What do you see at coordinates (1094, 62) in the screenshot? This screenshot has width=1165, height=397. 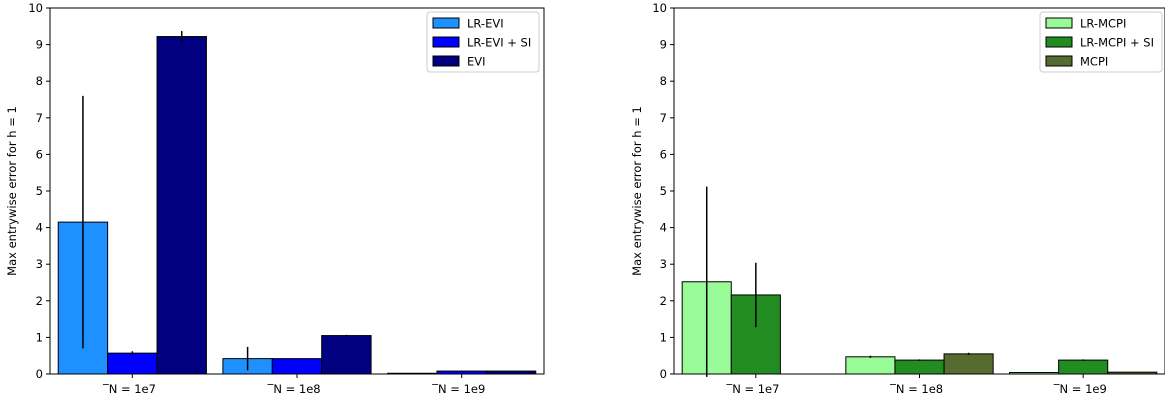 I see `legend-label-3: MCPI` at bounding box center [1094, 62].